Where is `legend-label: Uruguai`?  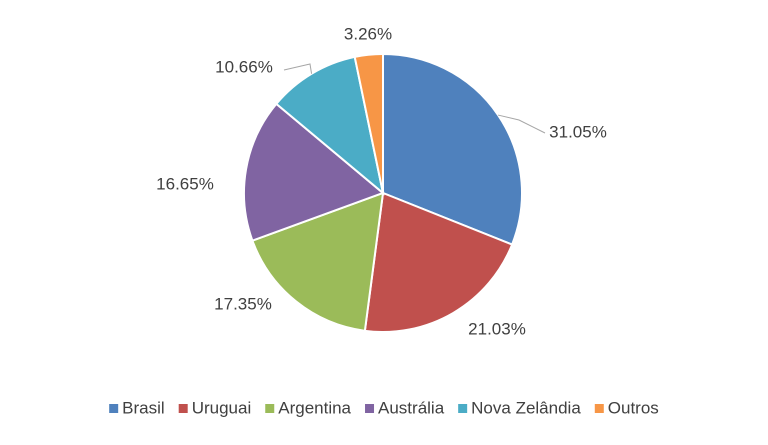
legend-label: Uruguai is located at coordinates (222, 407).